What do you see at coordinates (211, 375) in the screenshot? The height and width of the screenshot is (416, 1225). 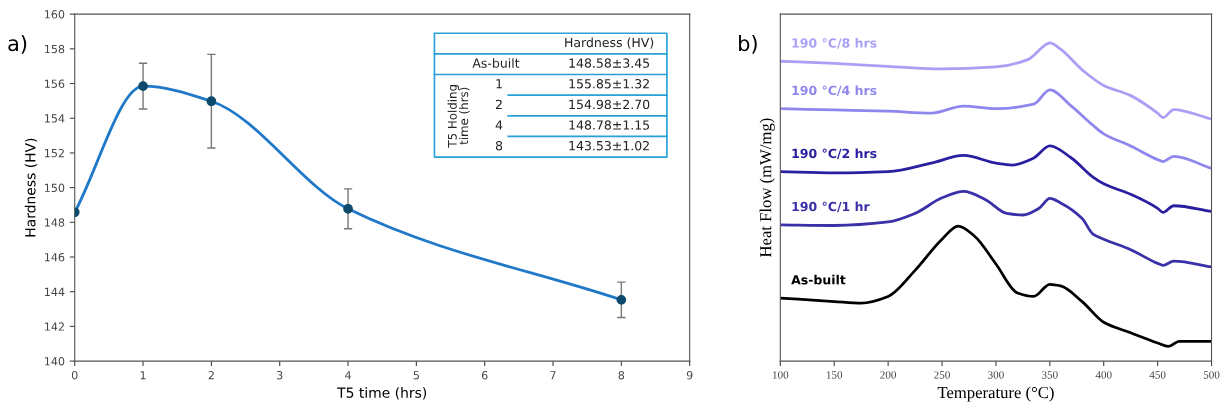 I see `x-tick-label: 2` at bounding box center [211, 375].